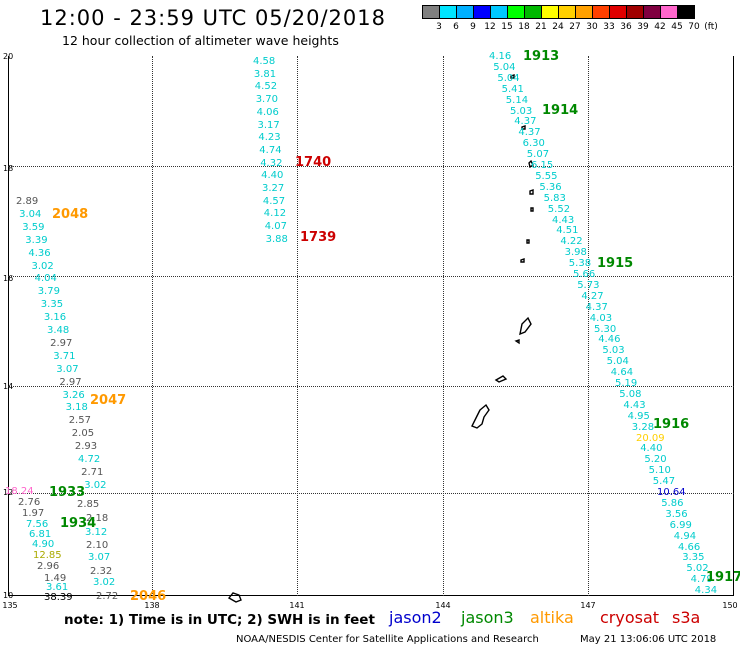  Describe the element at coordinates (592, 296) in the screenshot. I see `wave-height-value: 4.27` at that location.